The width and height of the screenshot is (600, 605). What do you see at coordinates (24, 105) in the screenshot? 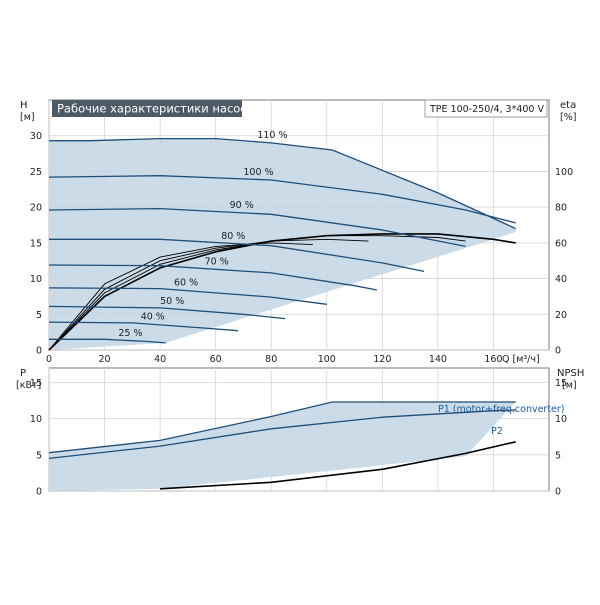
I see `y-axis-left-title: H` at bounding box center [24, 105].